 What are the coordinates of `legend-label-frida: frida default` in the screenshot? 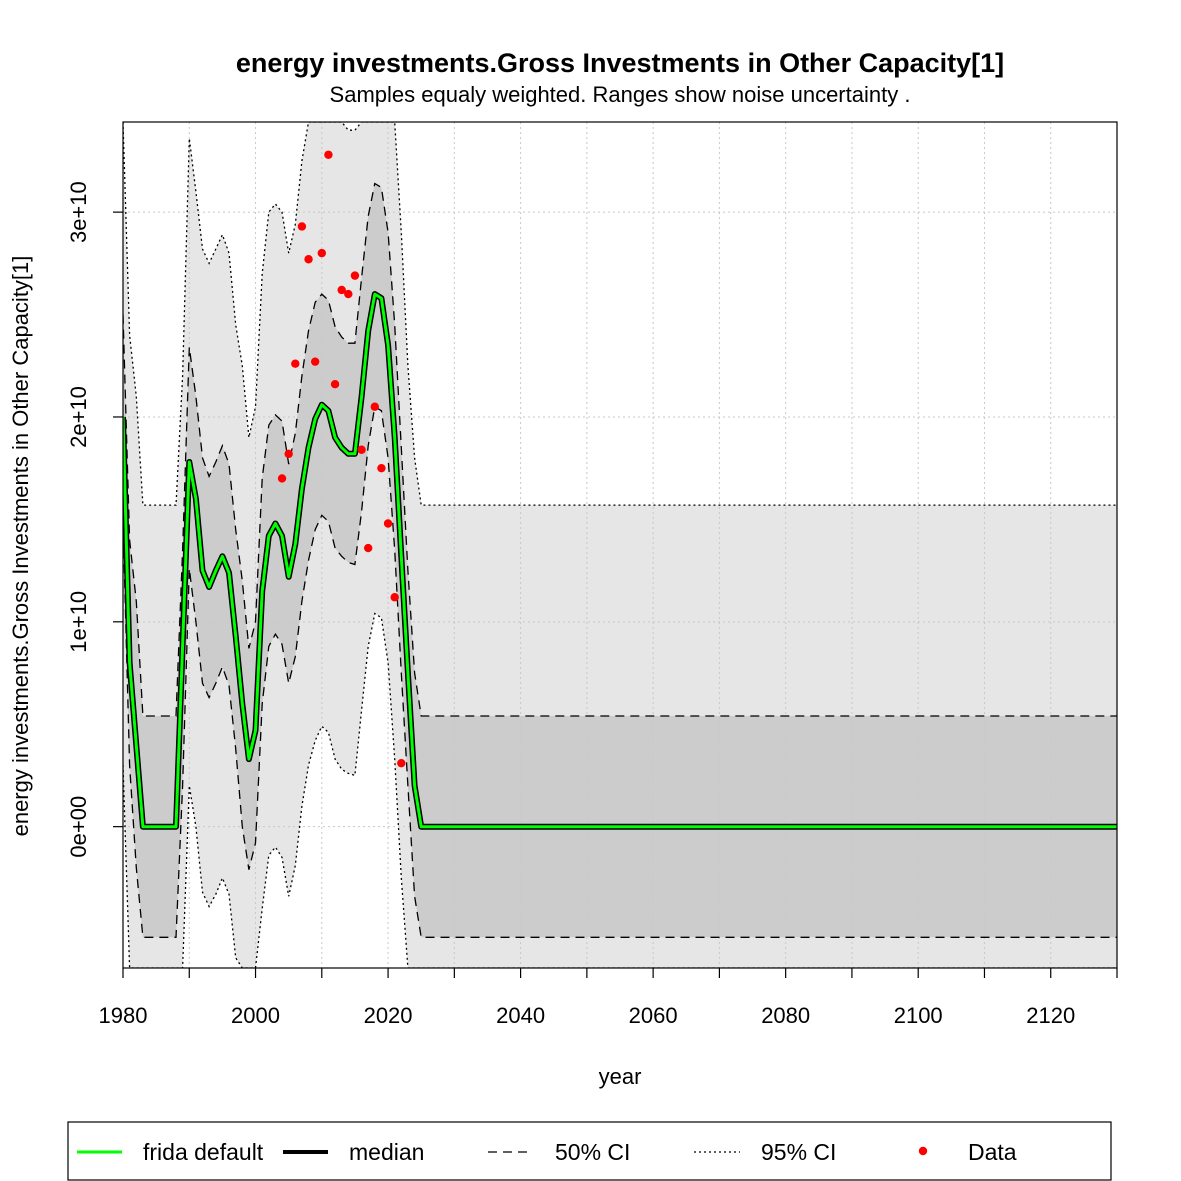 It's located at (203, 1152).